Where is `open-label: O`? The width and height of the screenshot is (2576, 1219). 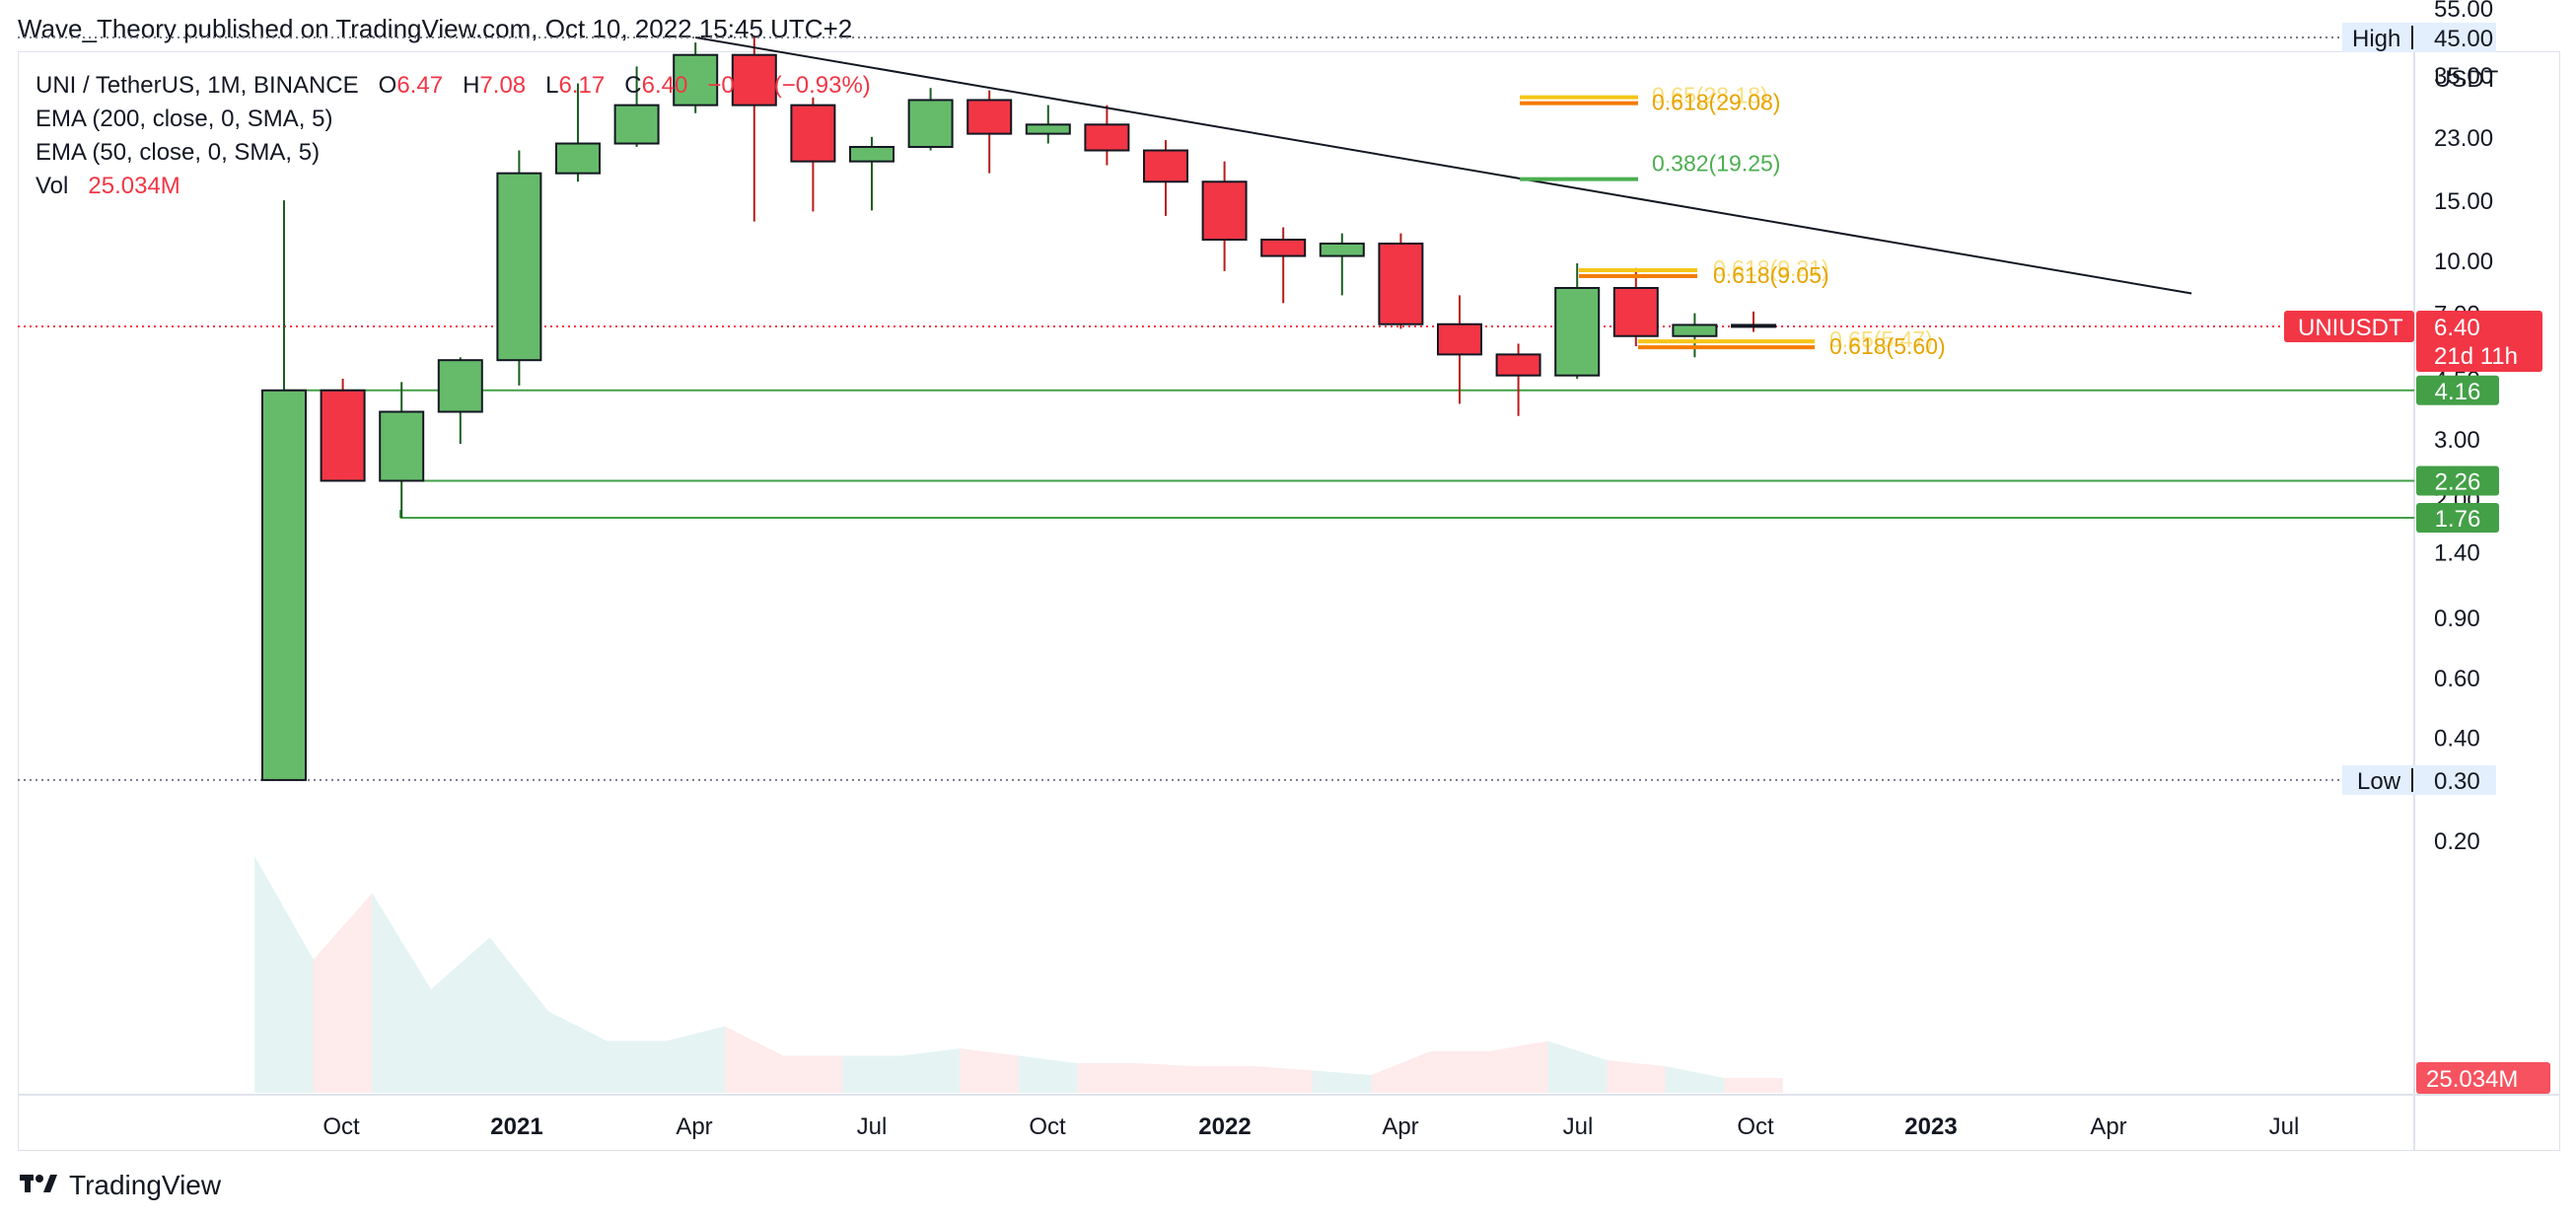
open-label: O is located at coordinates (388, 85).